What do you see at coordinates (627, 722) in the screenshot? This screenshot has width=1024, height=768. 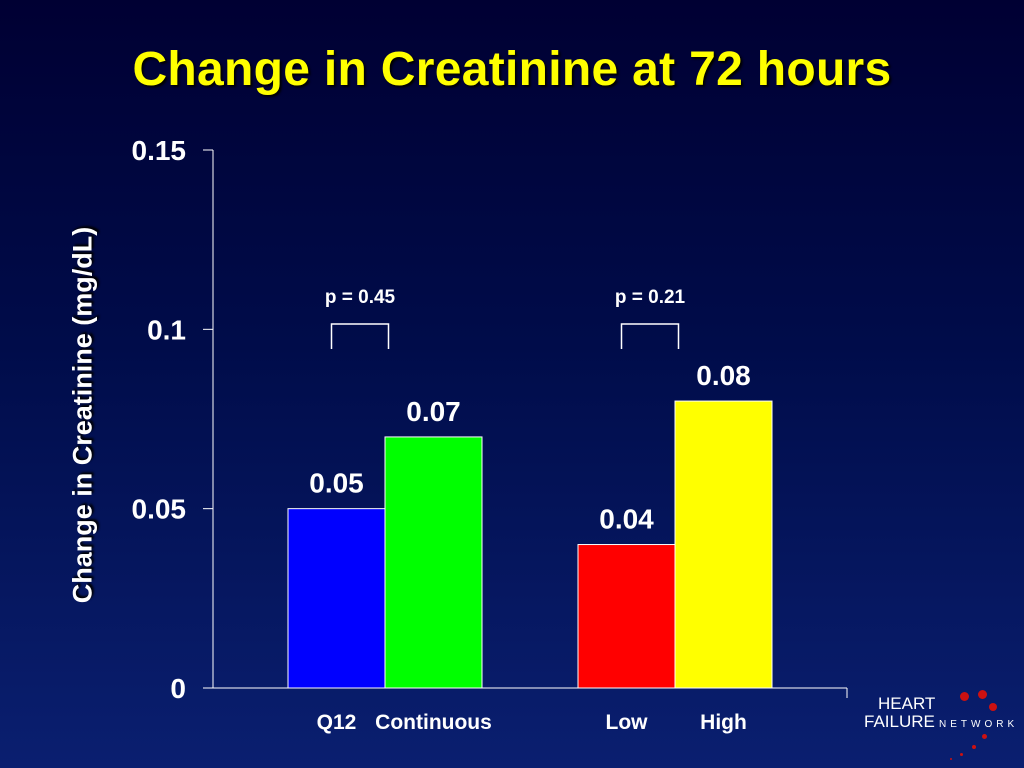 I see `x-category-label: Low` at bounding box center [627, 722].